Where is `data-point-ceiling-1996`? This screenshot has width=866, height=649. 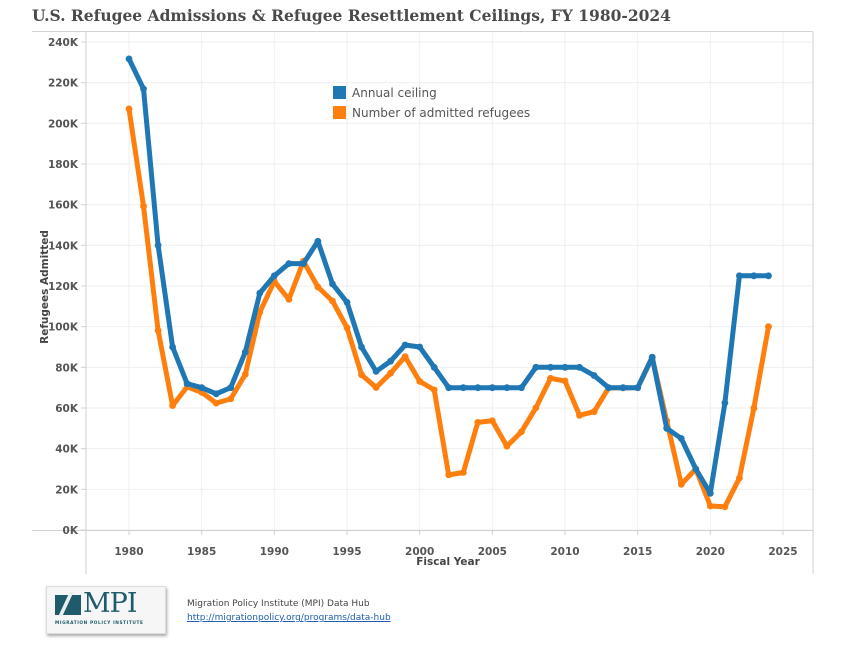
data-point-ceiling-1996 is located at coordinates (361, 347).